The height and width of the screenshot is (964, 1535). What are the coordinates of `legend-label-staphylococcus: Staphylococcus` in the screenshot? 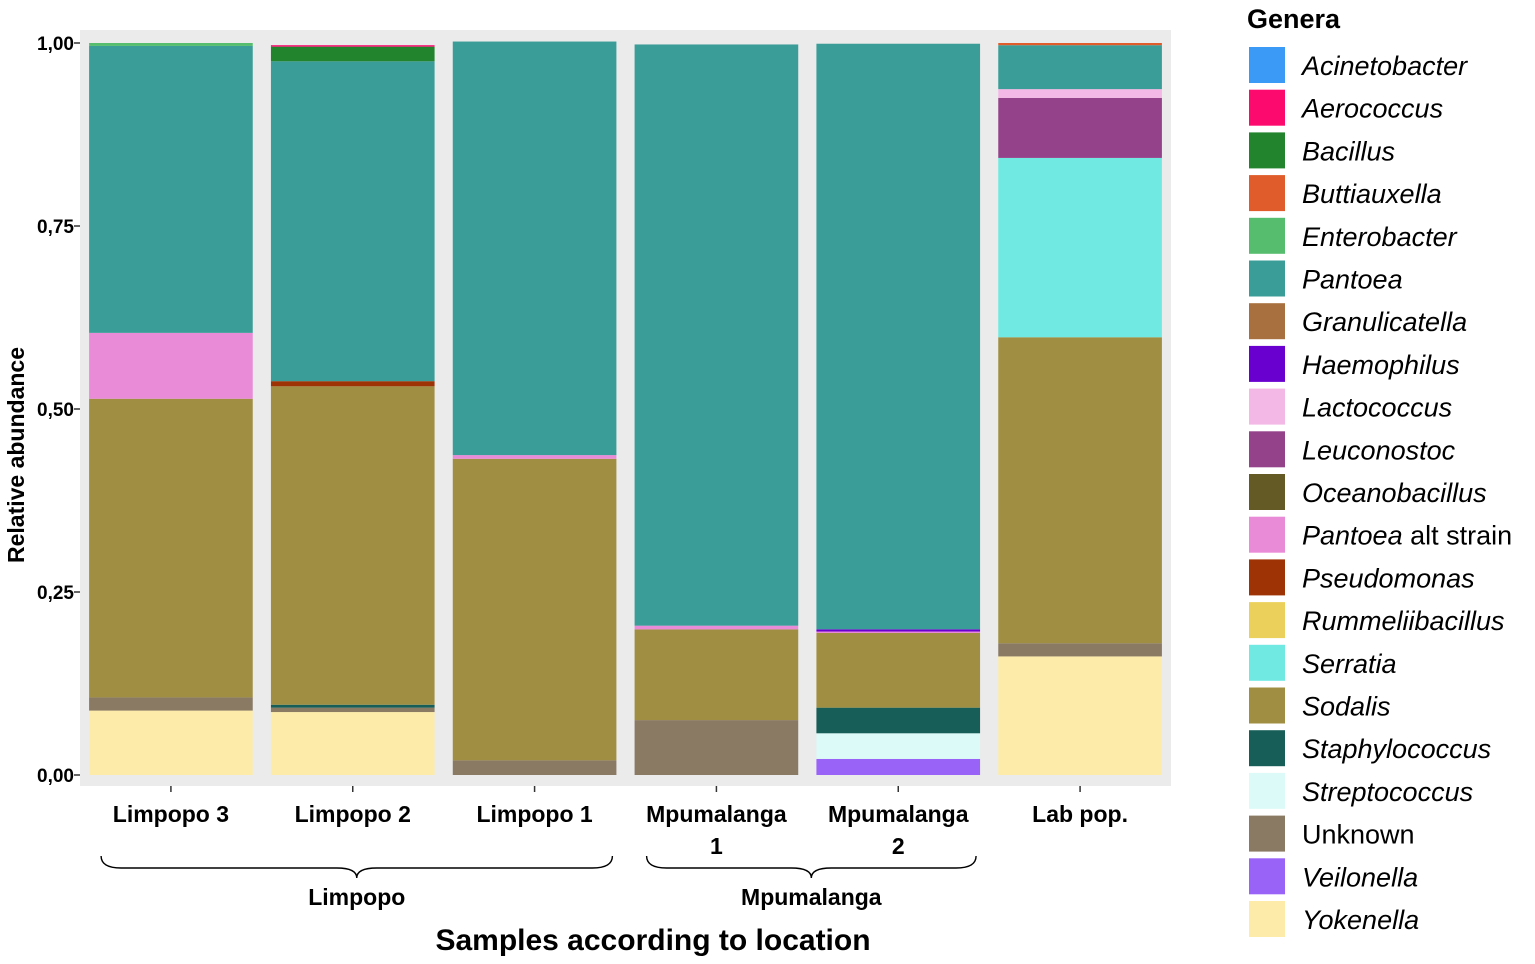 It's located at (1396, 749).